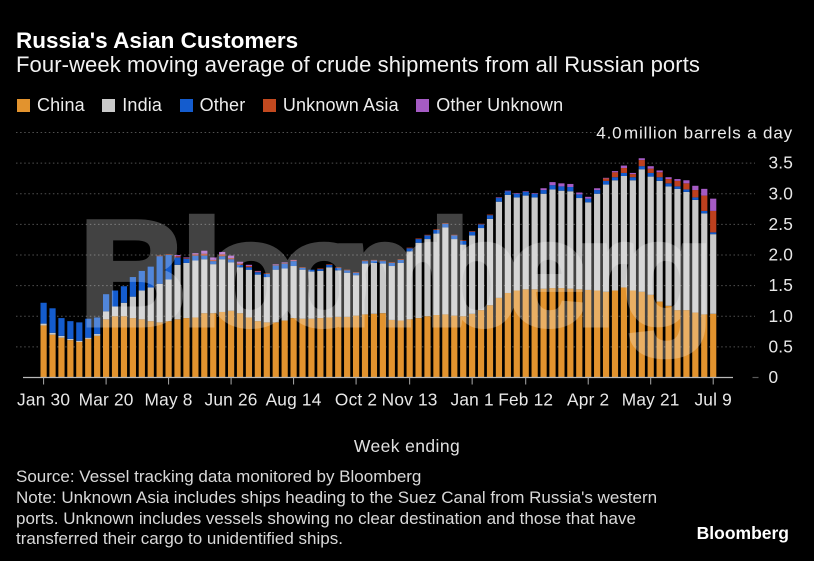  What do you see at coordinates (410, 400) in the screenshot?
I see `svg-text: Nov 13` at bounding box center [410, 400].